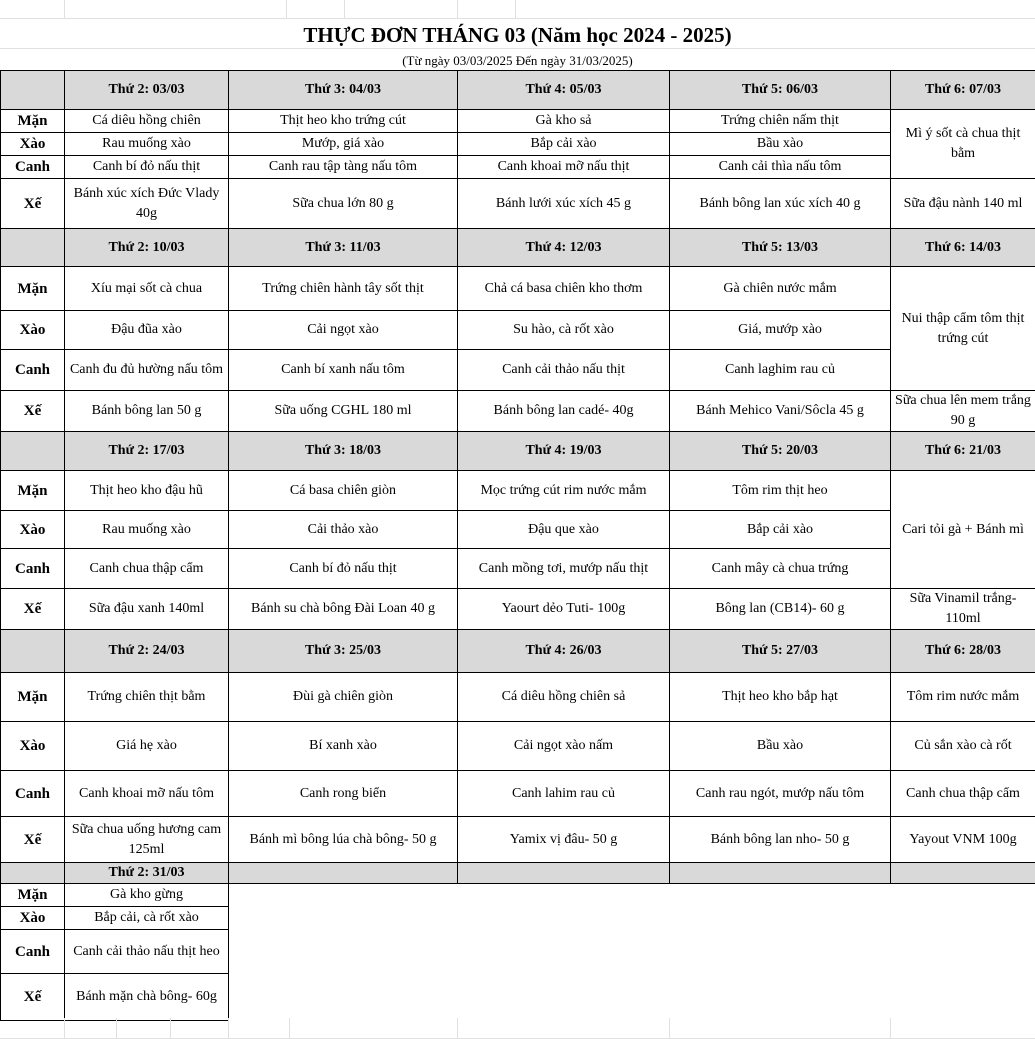  What do you see at coordinates (32, 895) in the screenshot?
I see `meal-type-label: Mặn` at bounding box center [32, 895].